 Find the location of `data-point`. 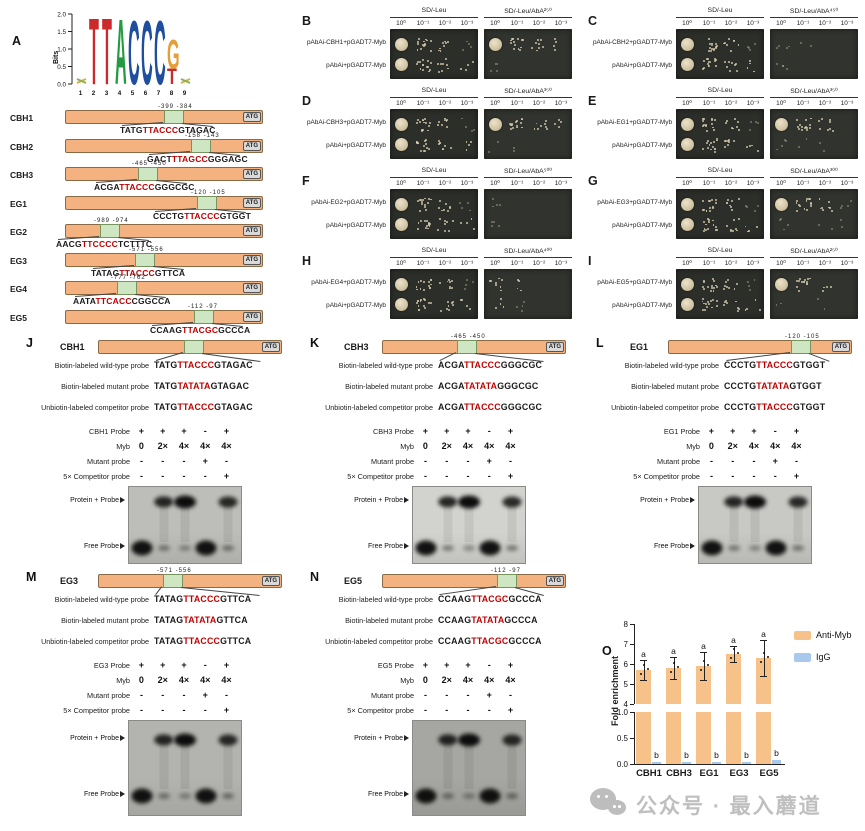

data-point is located at coordinates (760, 662).